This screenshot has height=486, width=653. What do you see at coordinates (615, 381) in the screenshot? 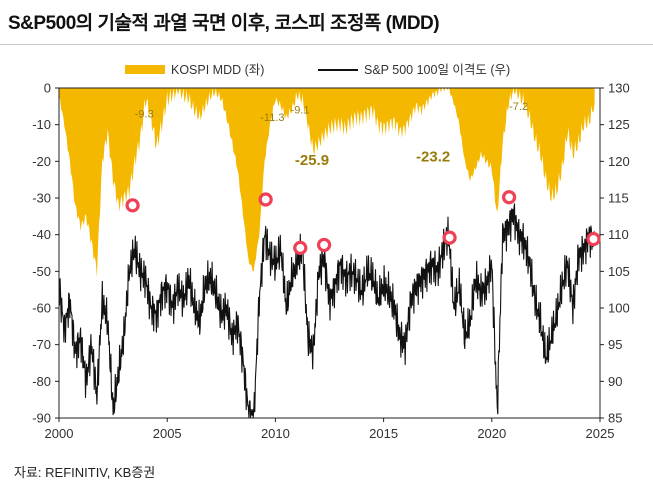
I see `y-right-tick-label: 90` at bounding box center [615, 381].